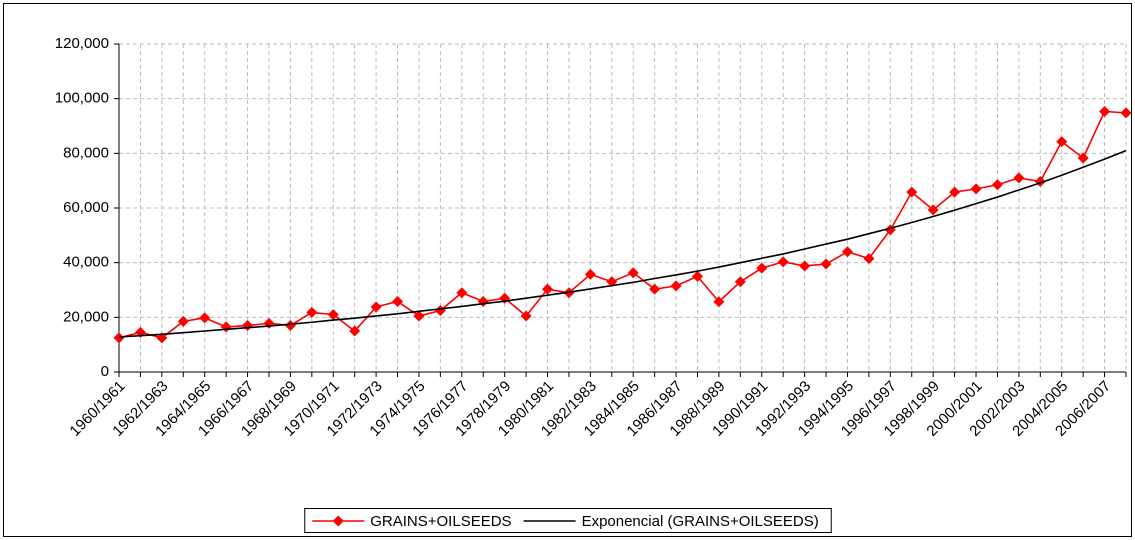 This screenshot has height=540, width=1135. What do you see at coordinates (338, 521) in the screenshot?
I see `legend-marker` at bounding box center [338, 521].